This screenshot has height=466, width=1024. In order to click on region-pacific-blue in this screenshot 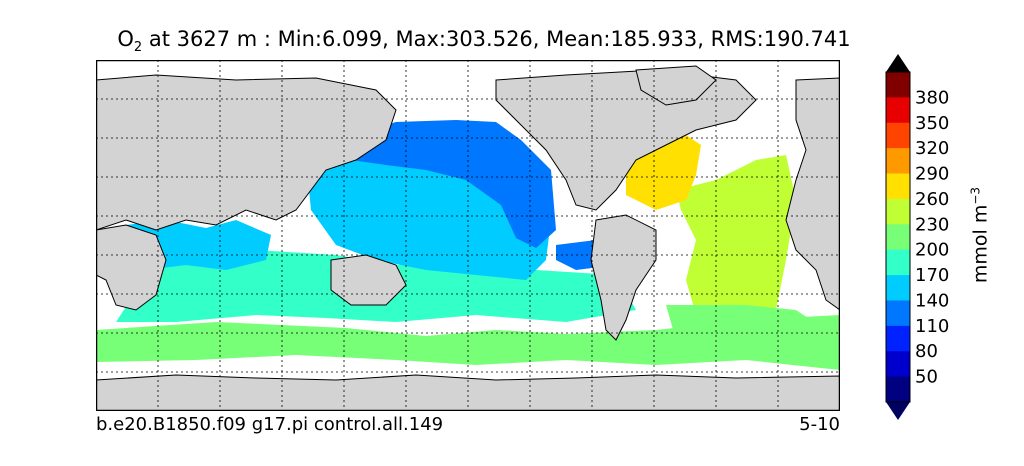, I will do `click(446, 184)`.